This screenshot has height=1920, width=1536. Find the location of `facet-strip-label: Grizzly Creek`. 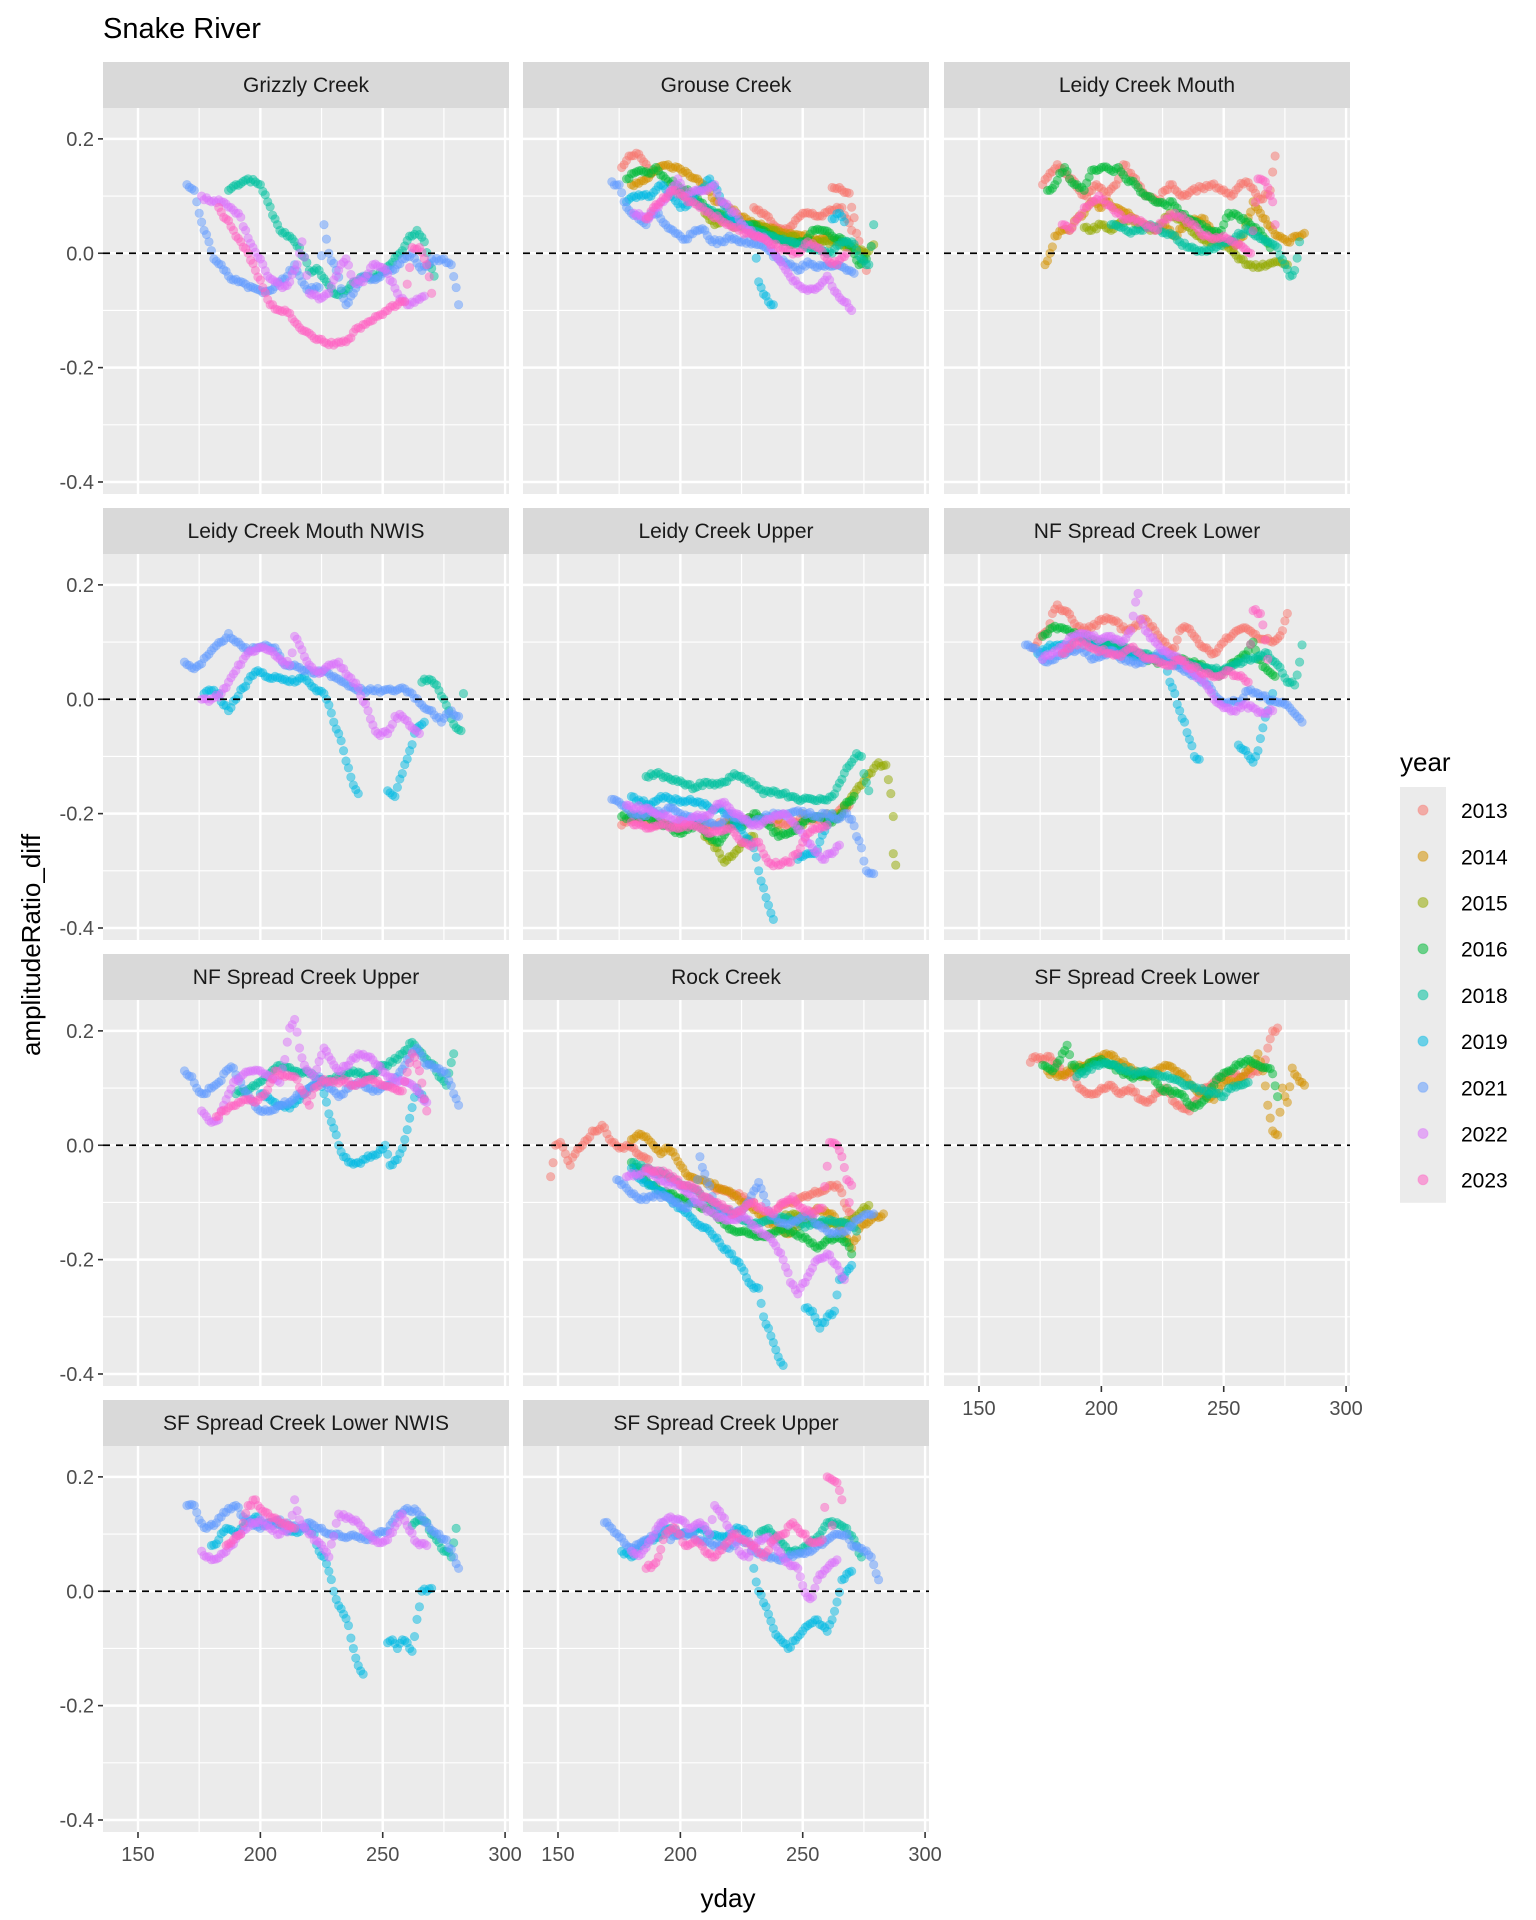

facet-strip-label: Grizzly Creek is located at coordinates (306, 85).